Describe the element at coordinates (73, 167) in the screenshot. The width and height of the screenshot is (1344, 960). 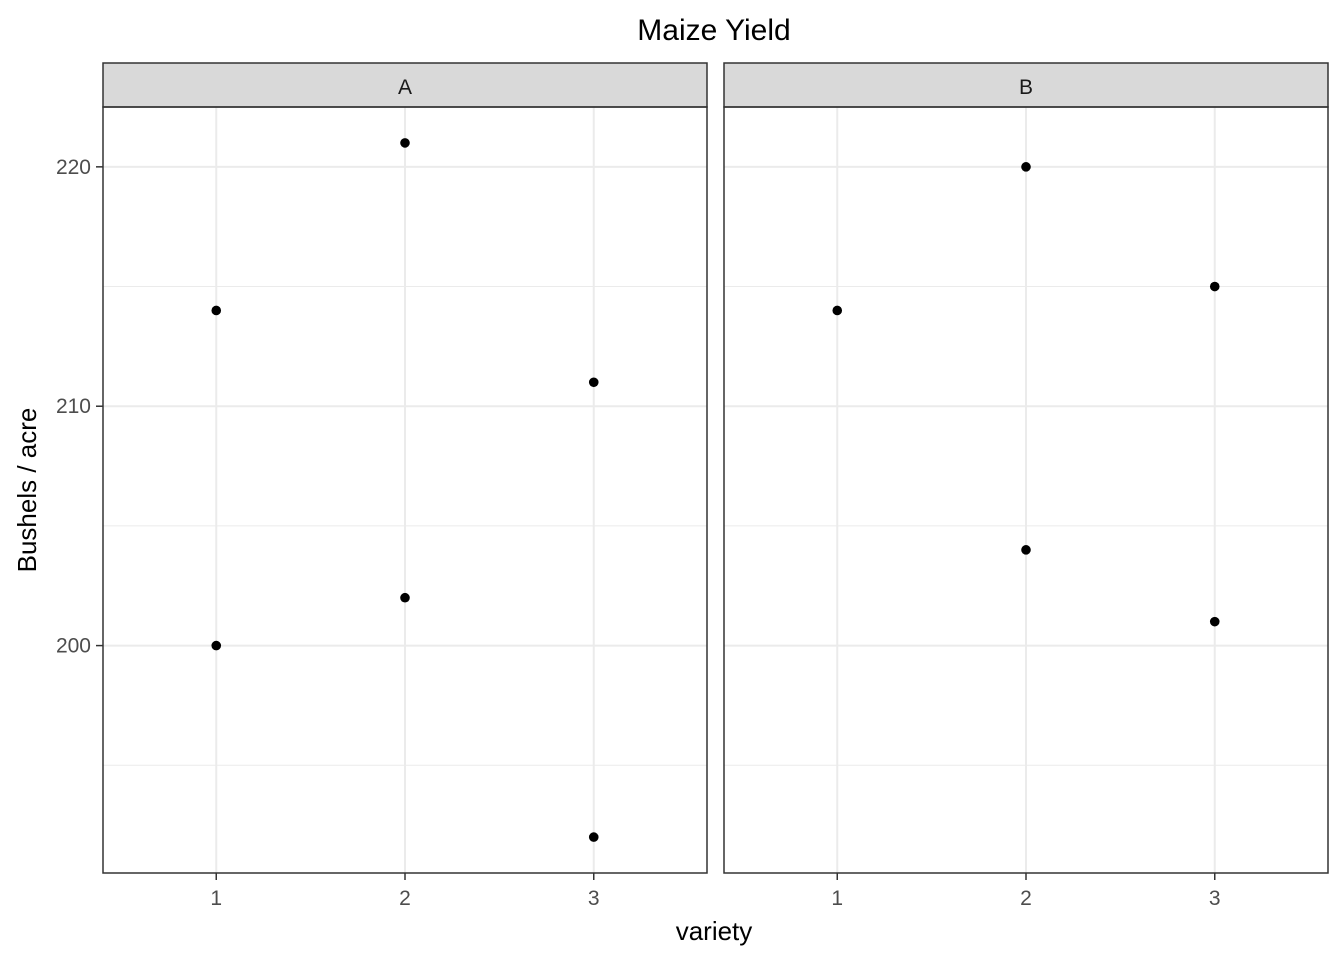
I see `y-tick-label: 220` at that location.